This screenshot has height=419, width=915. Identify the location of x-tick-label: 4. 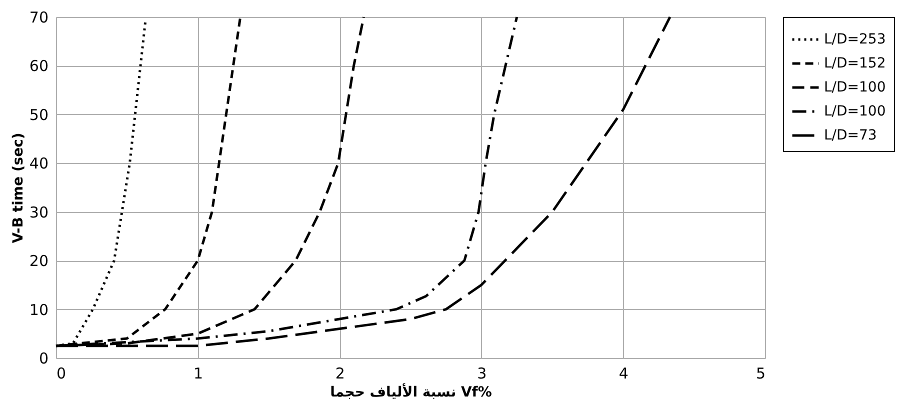
(623, 373).